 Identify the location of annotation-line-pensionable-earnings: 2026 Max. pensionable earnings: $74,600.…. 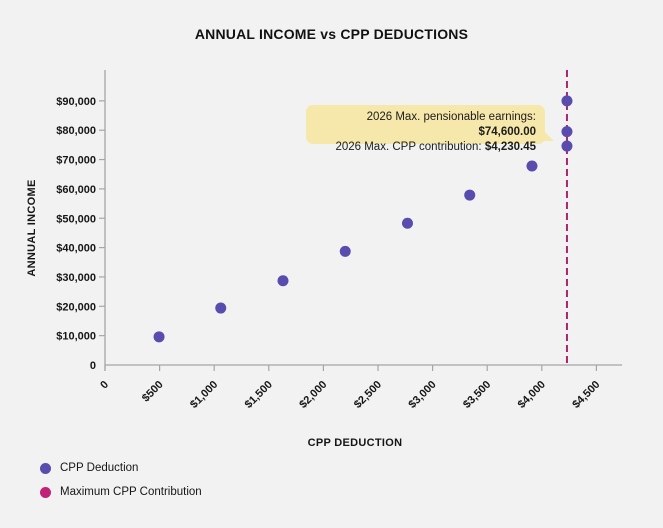
(451, 124).